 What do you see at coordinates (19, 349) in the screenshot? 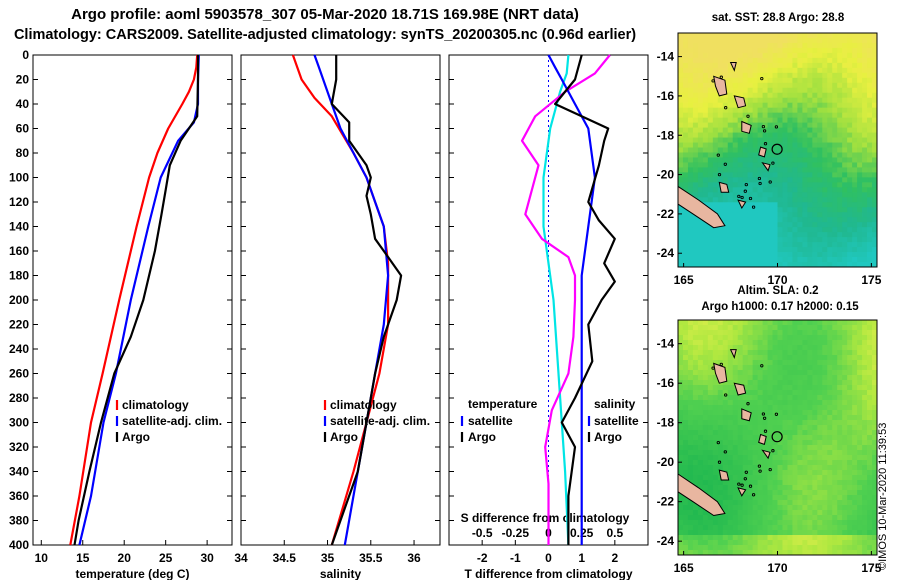
I see `y-tick-label: 240` at bounding box center [19, 349].